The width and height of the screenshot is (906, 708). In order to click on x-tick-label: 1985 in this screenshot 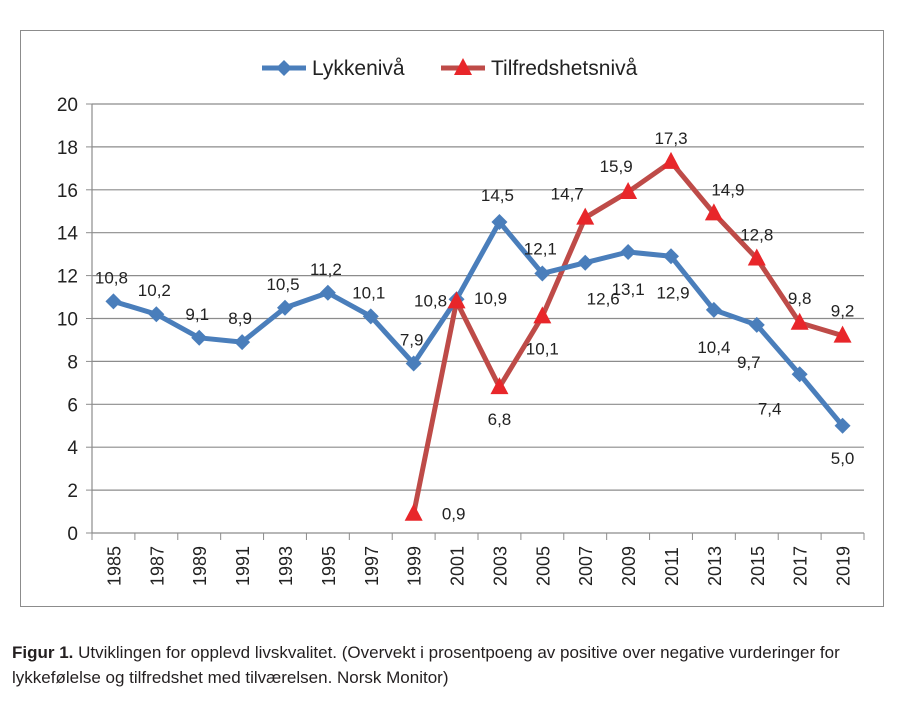, I will do `click(114, 566)`.